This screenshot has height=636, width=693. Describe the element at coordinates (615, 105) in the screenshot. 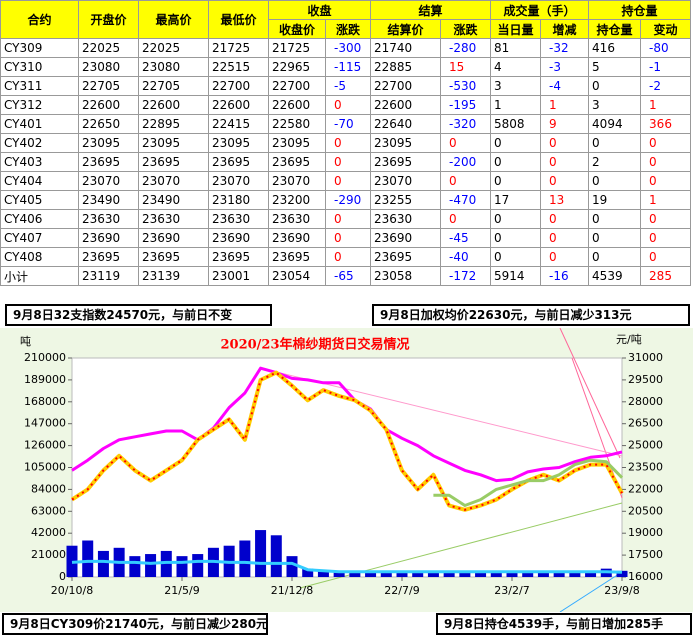

I see `table-cell: 3` at that location.